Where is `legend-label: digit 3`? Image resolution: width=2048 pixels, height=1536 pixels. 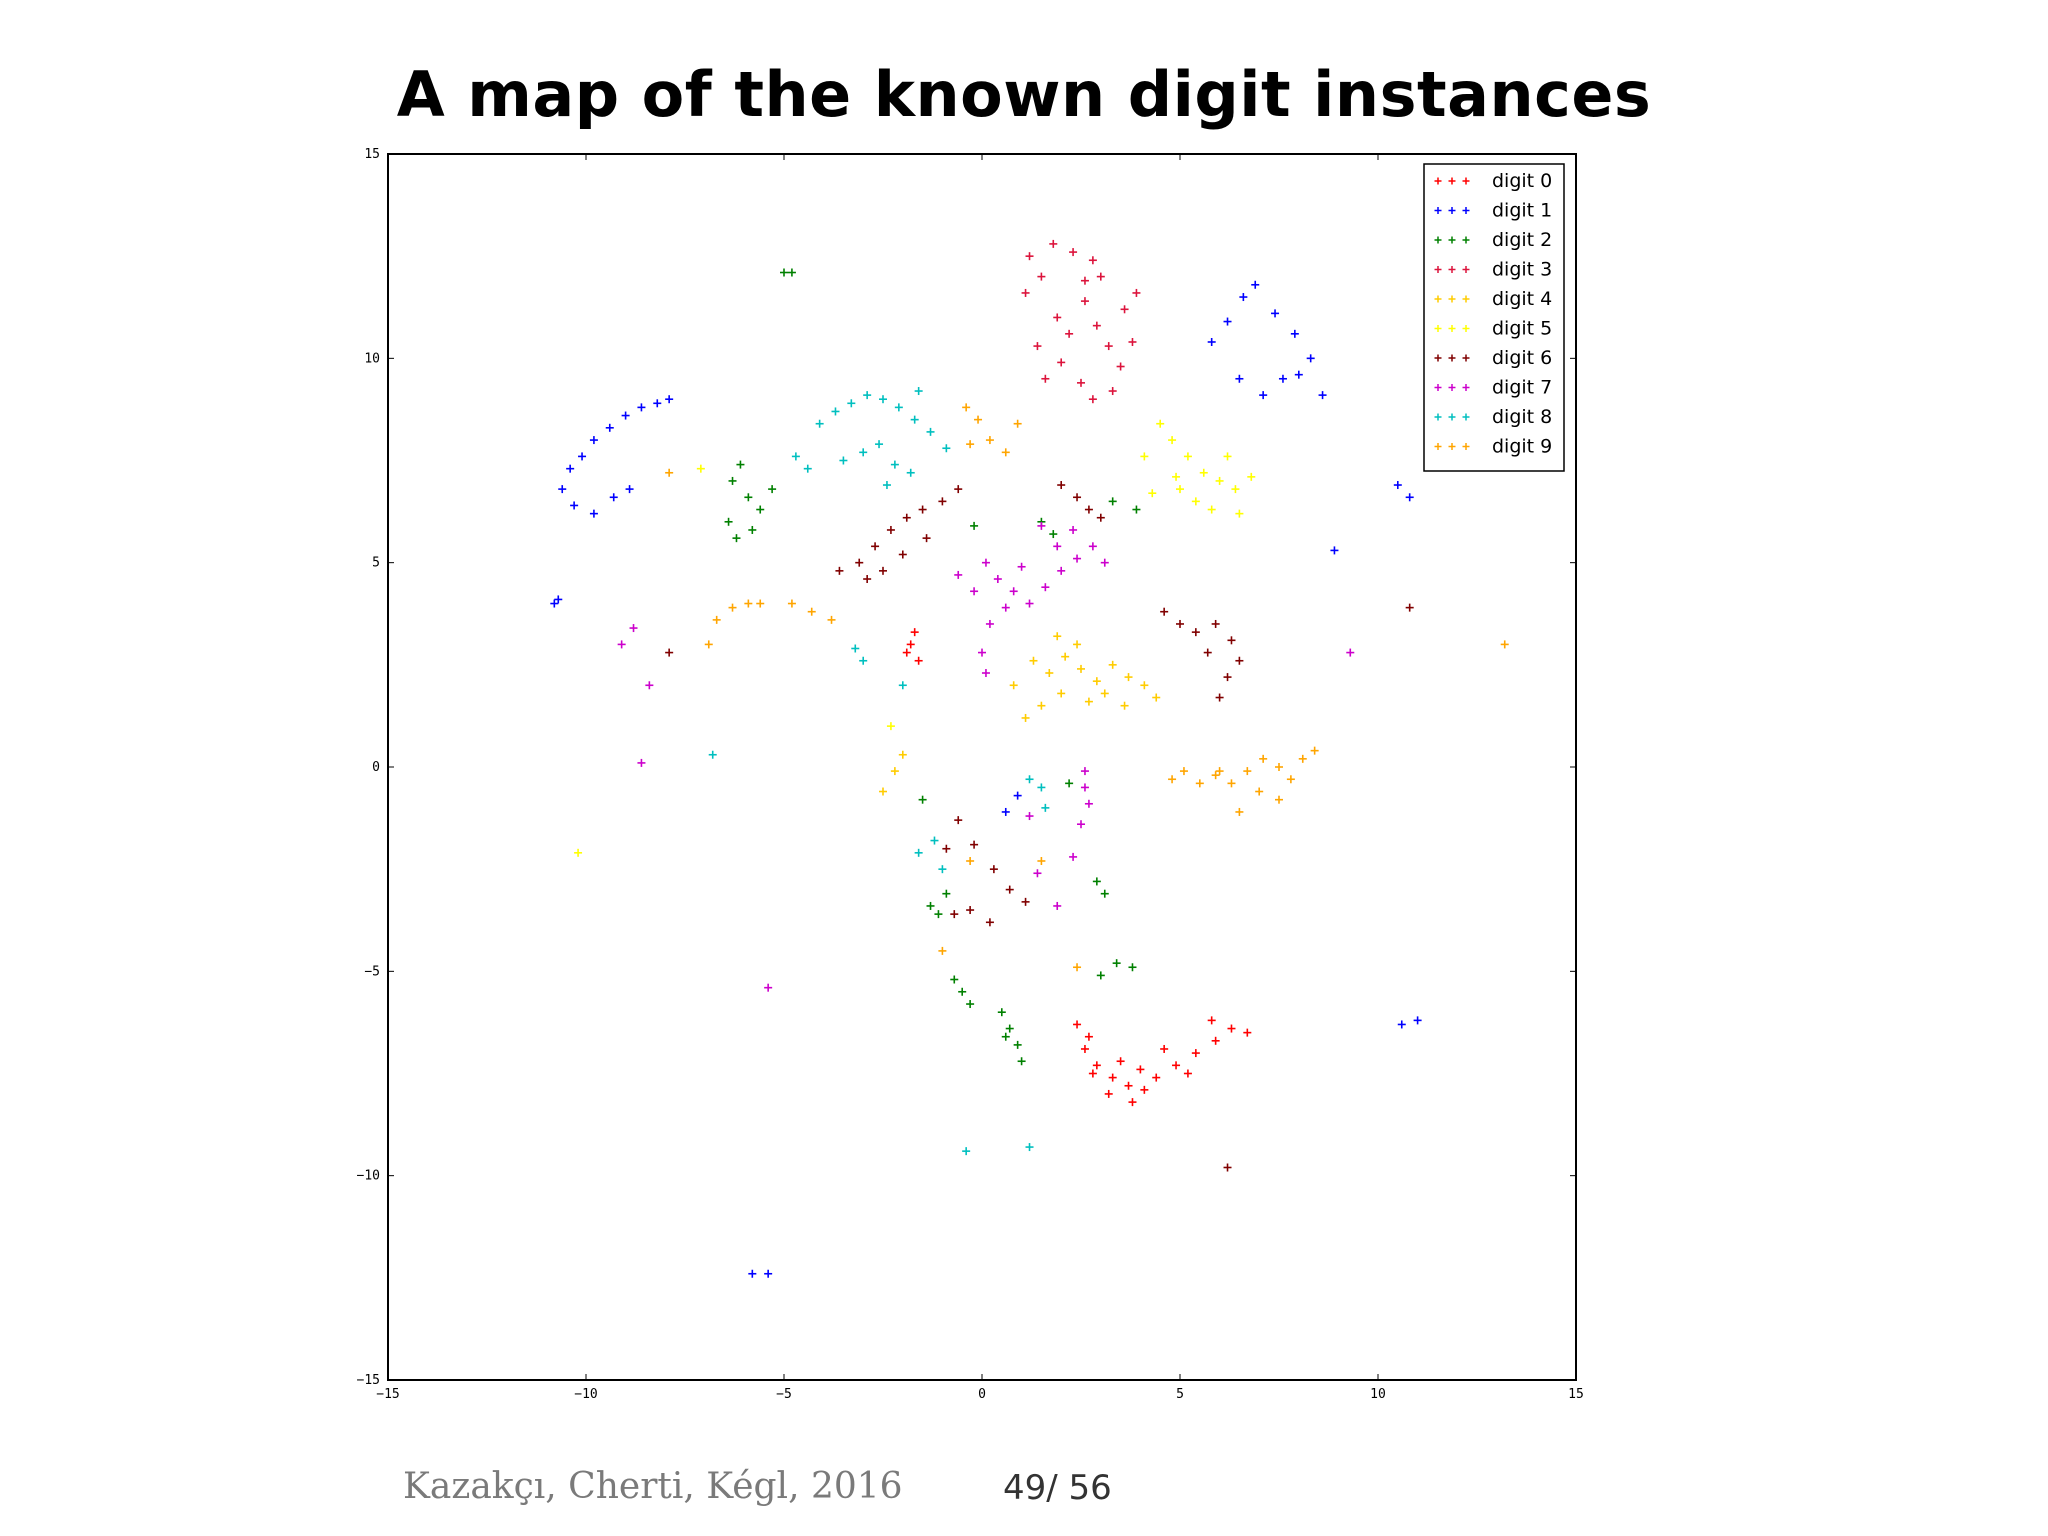
legend-label: digit 3 is located at coordinates (1522, 270).